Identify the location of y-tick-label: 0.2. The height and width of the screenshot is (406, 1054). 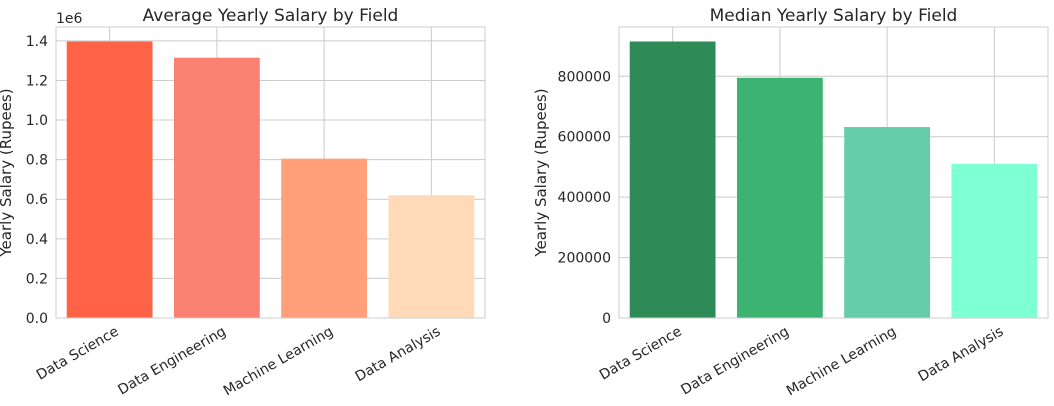
(37, 279).